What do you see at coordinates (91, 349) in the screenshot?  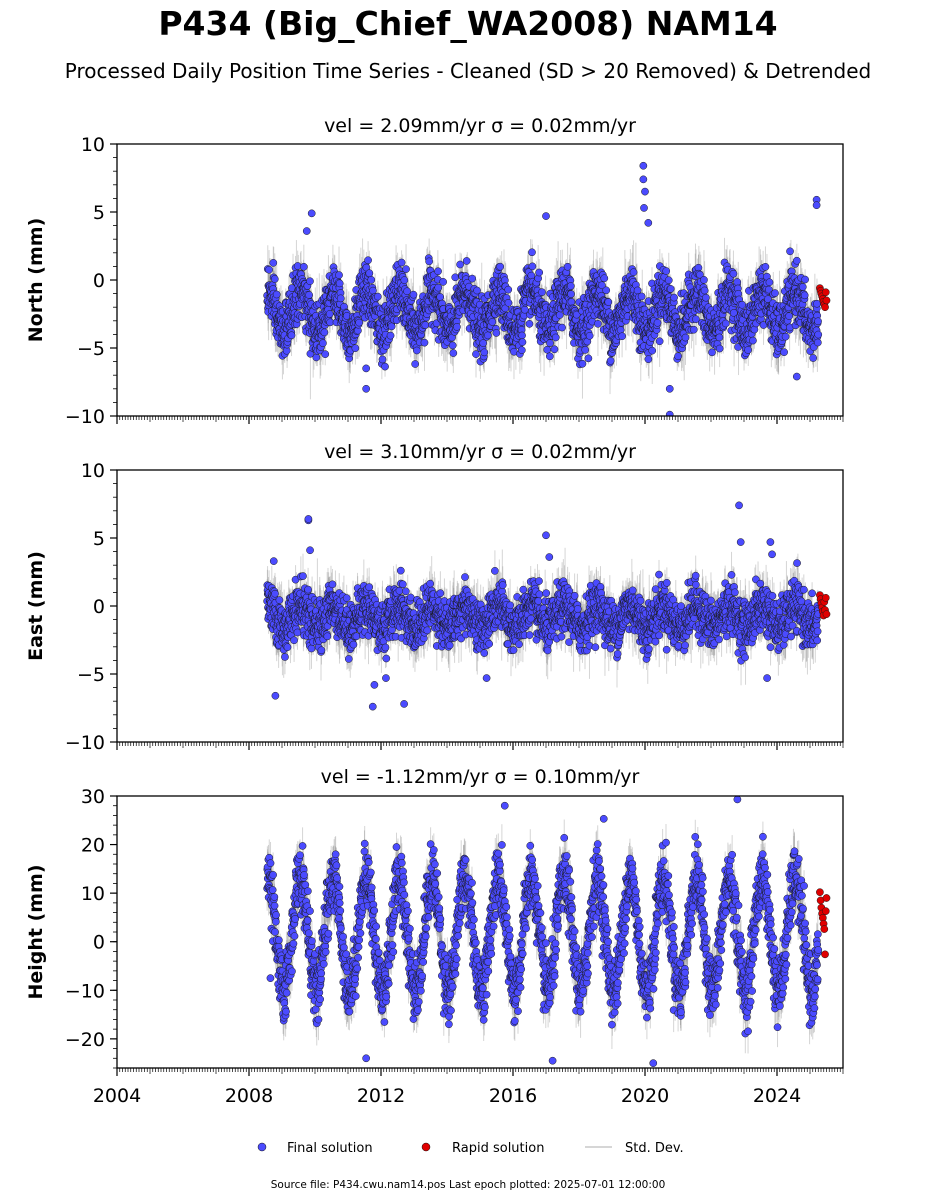 I see `y-tick-label-north: −5` at bounding box center [91, 349].